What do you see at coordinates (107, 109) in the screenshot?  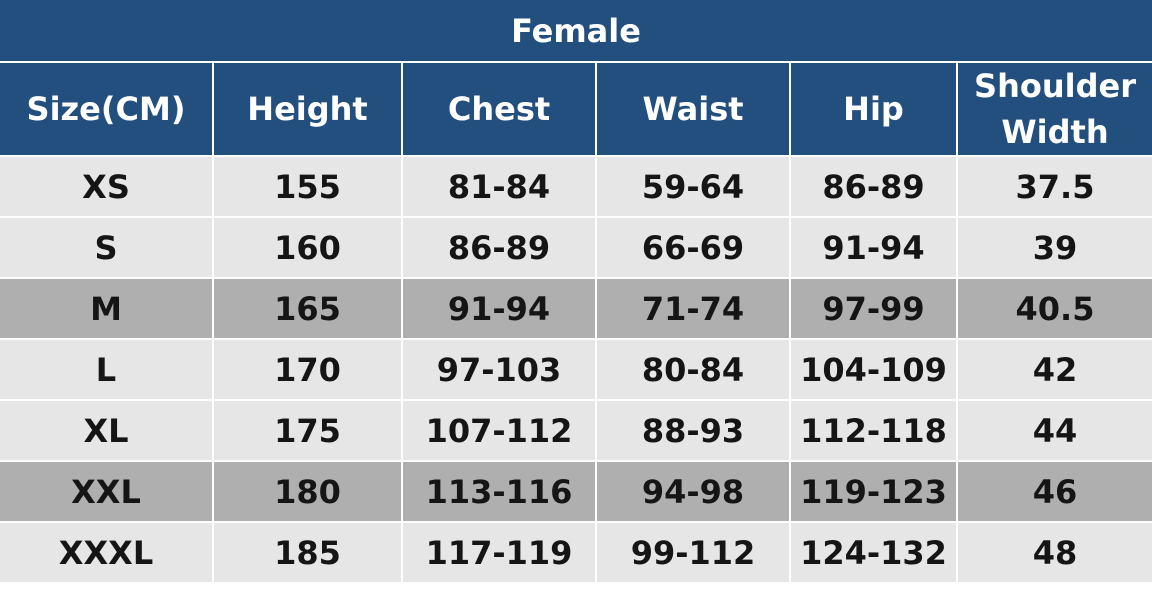 I see `column-header: Size(CM)` at bounding box center [107, 109].